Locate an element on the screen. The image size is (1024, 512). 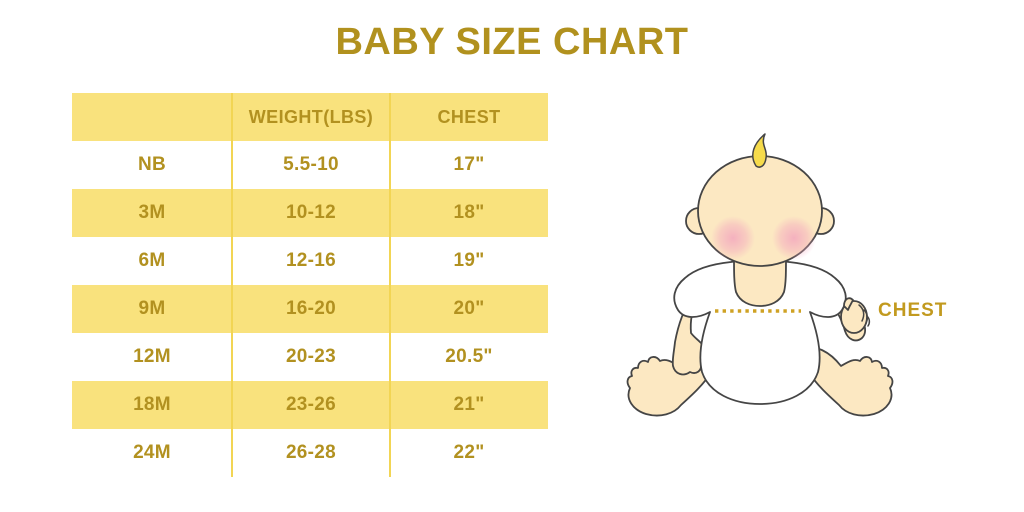
page-title: BABY SIZE CHART is located at coordinates (512, 42).